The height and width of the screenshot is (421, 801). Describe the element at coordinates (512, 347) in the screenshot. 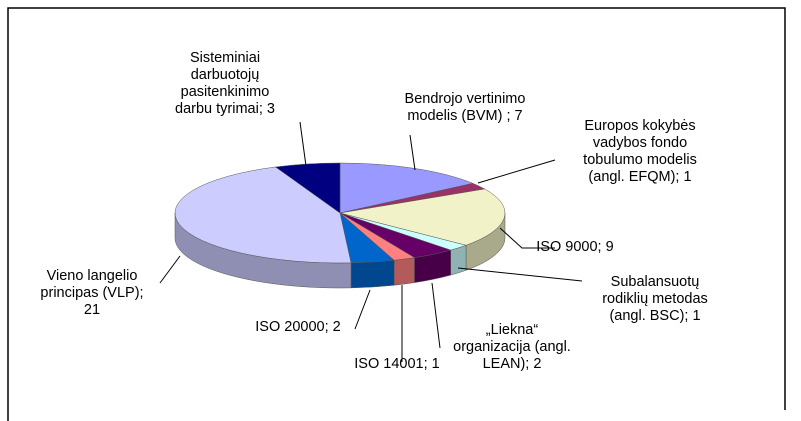

I see `data-label: „Liekna“ organizacija (angl. LEAN); 2` at that location.